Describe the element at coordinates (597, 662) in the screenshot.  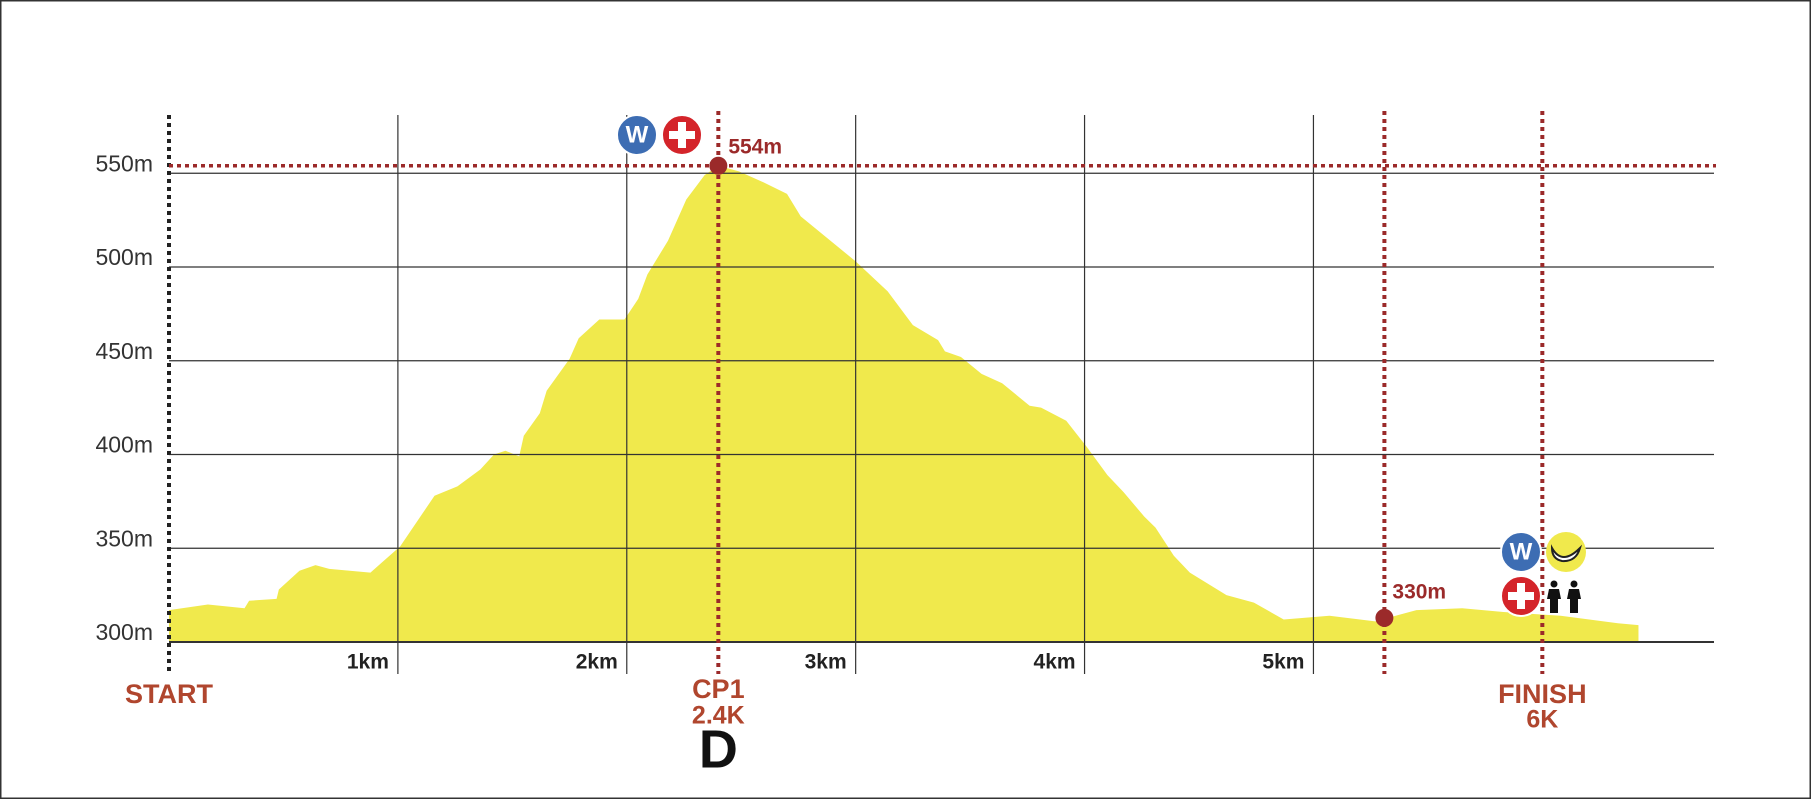
I see `x-tick-label: 2km` at that location.